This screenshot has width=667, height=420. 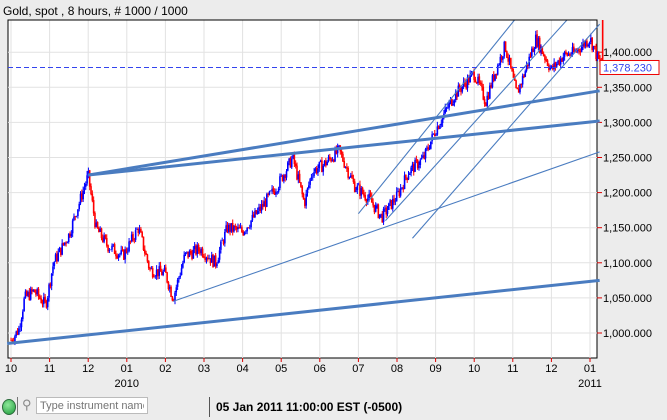 I want to click on y-tick-label: 1,300.000, so click(x=627, y=123).